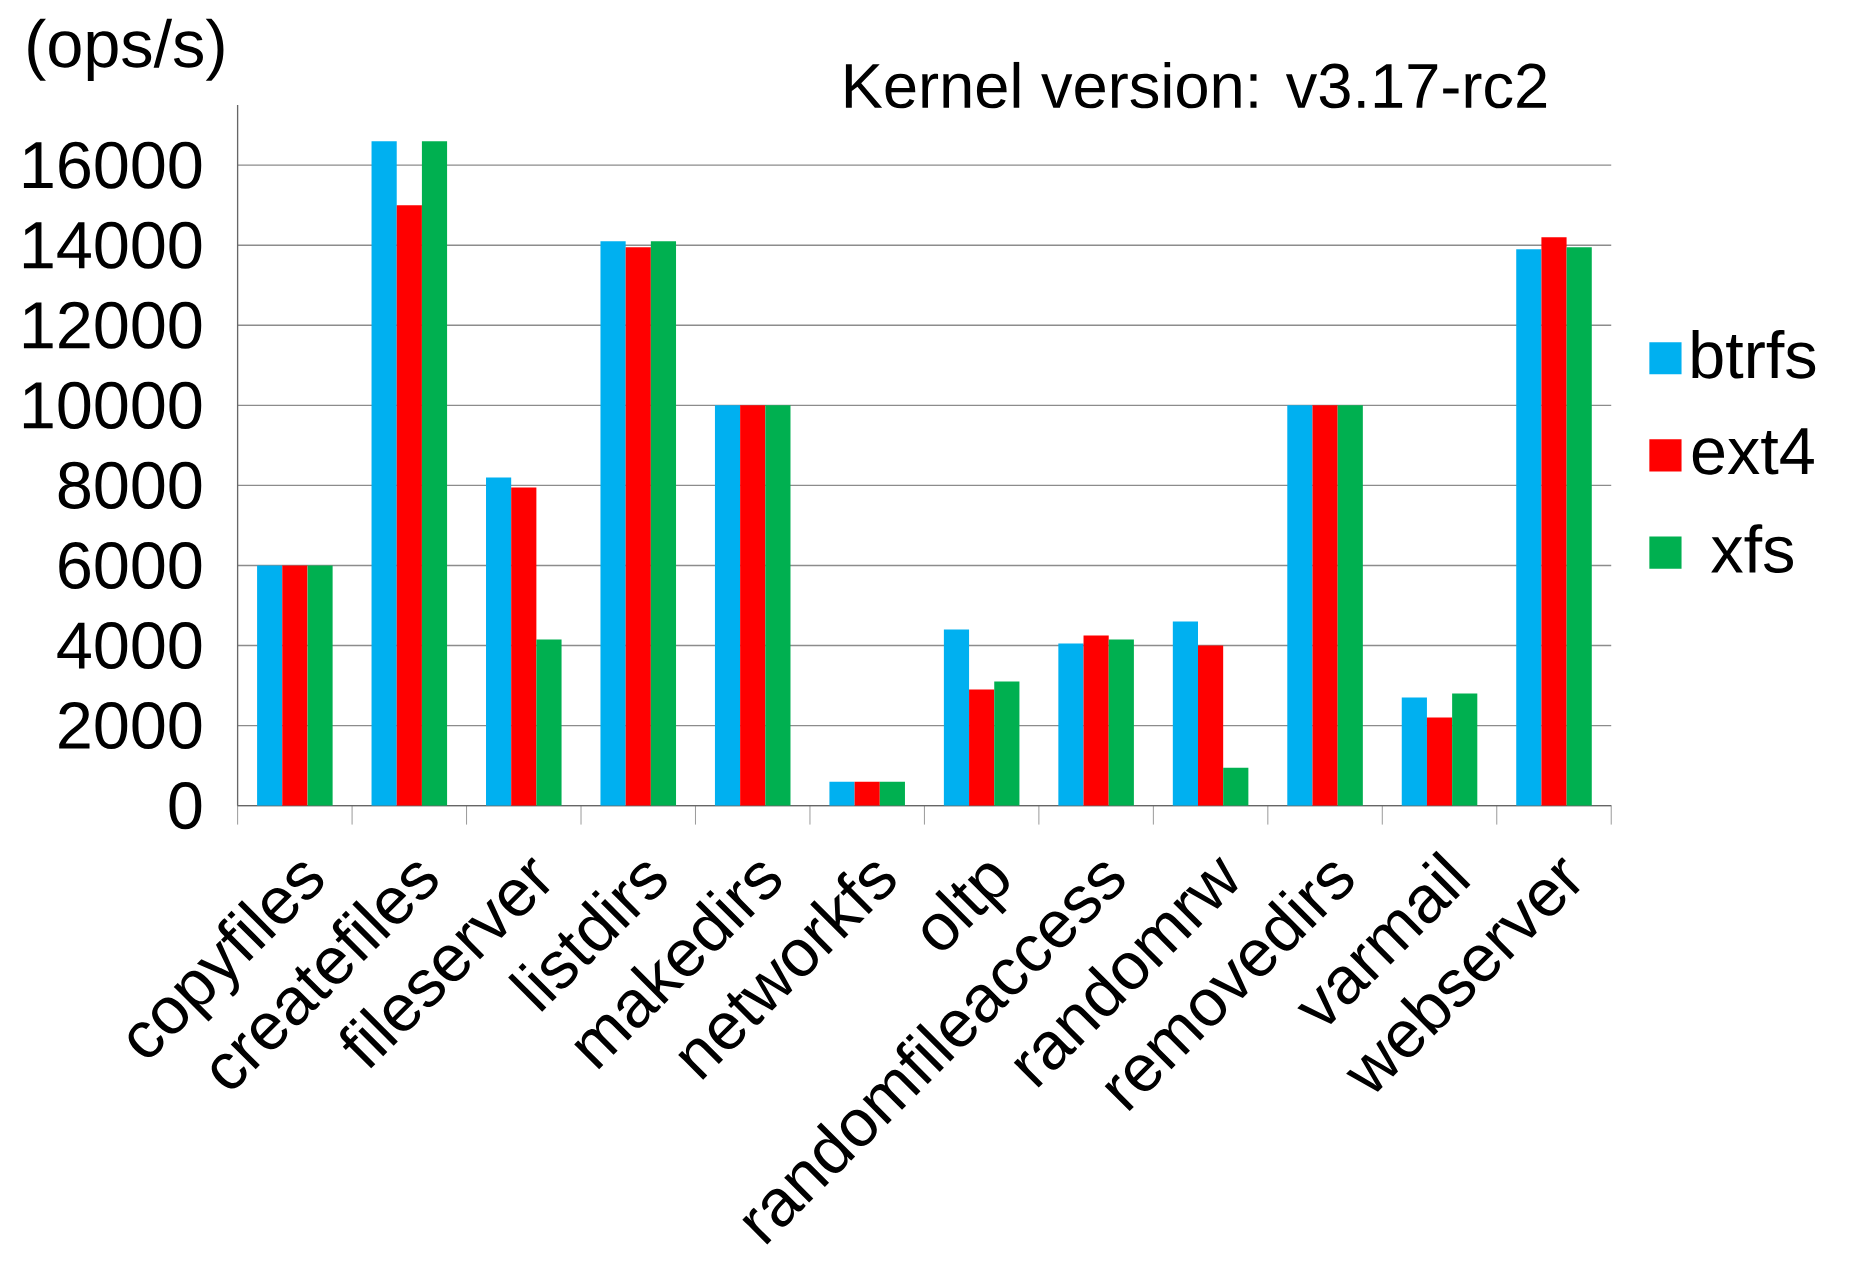  Describe the element at coordinates (130, 485) in the screenshot. I see `y-tick-label: 8000` at that location.